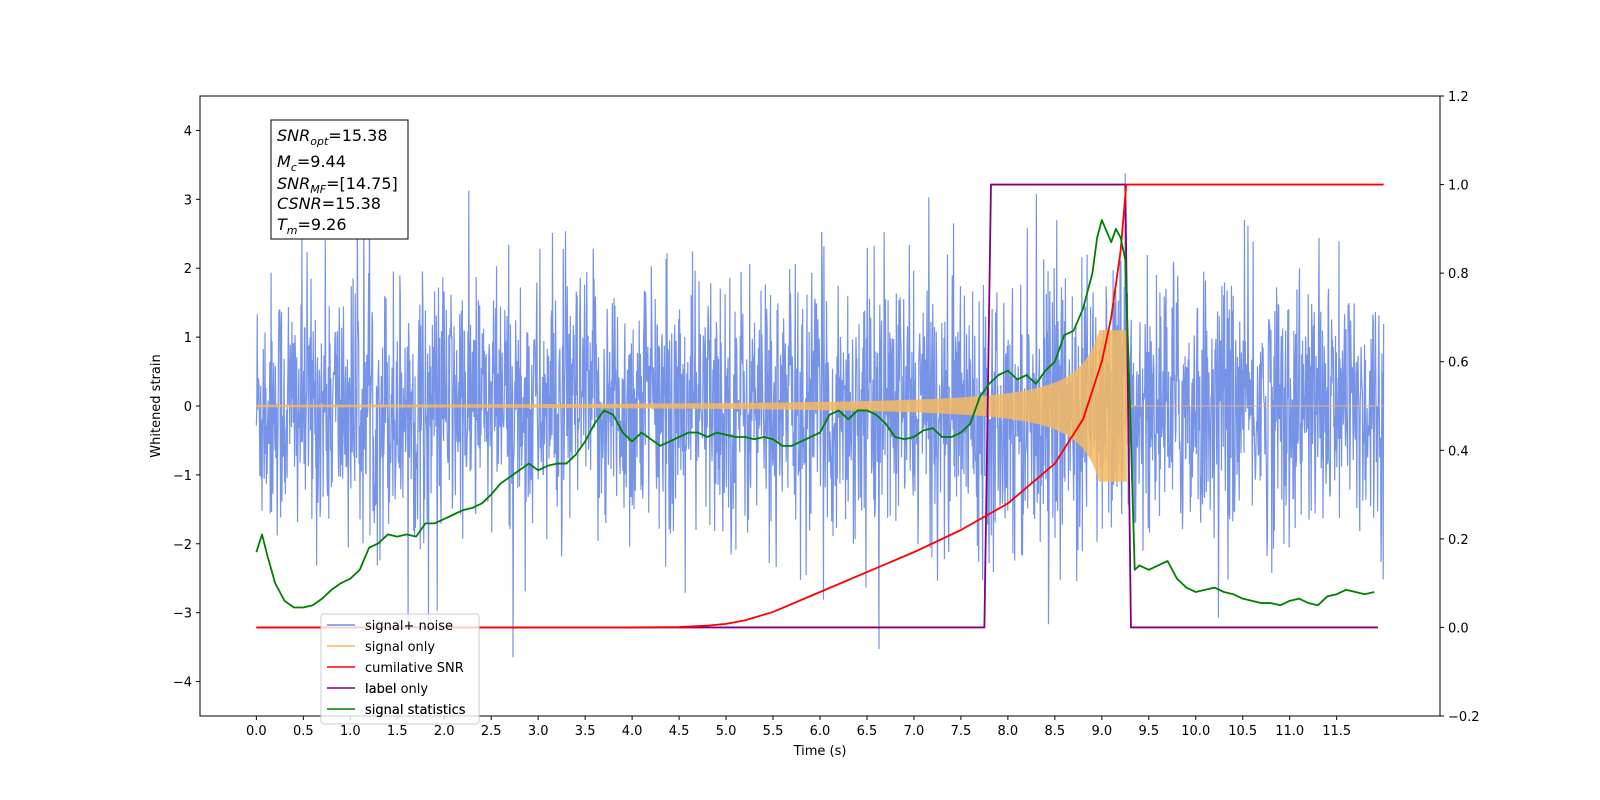 The width and height of the screenshot is (1600, 800). I want to click on y-right-tick-label: 0.4, so click(1458, 451).